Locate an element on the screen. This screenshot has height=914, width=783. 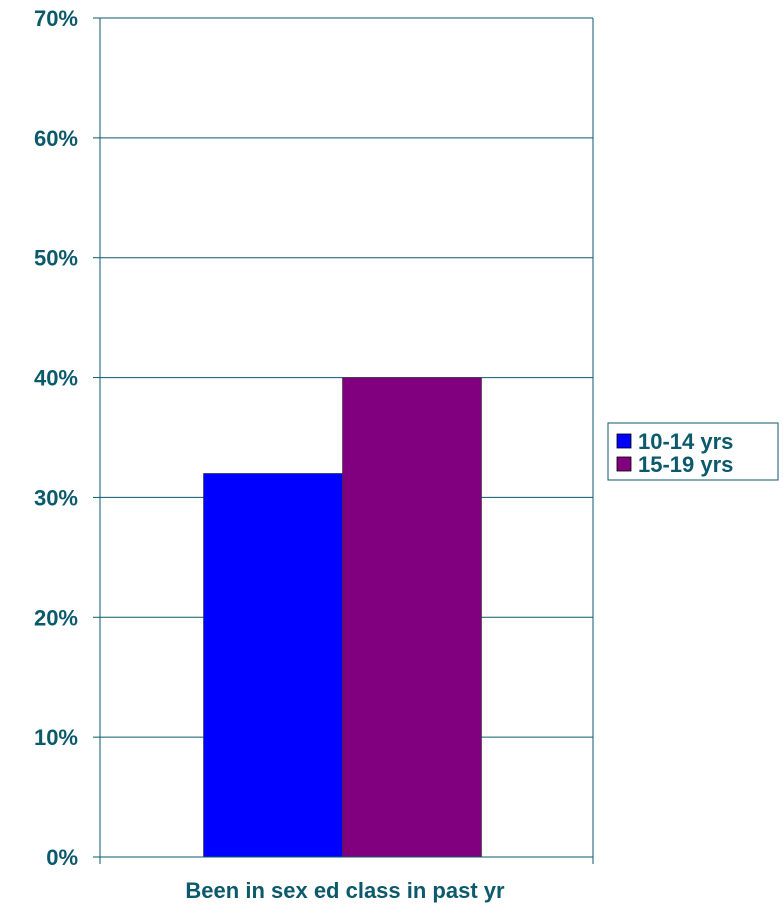
legend-label: 10-14 yrs is located at coordinates (685, 441).